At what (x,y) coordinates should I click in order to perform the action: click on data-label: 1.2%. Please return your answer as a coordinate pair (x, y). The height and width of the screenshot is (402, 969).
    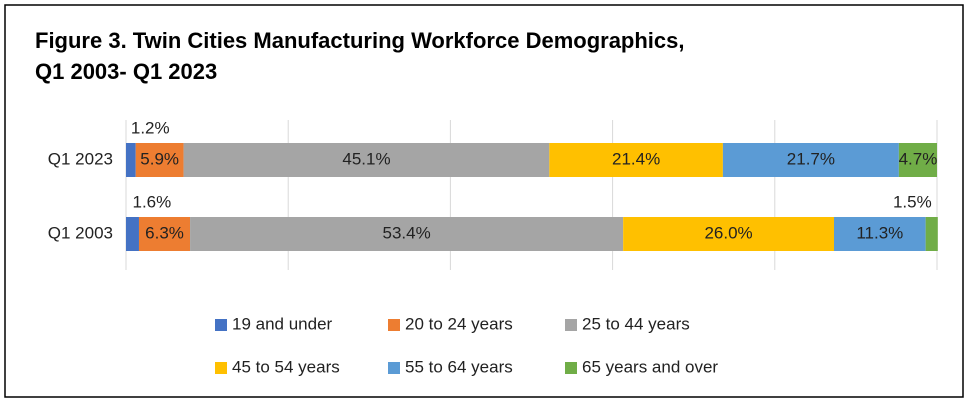
    Looking at the image, I should click on (150, 127).